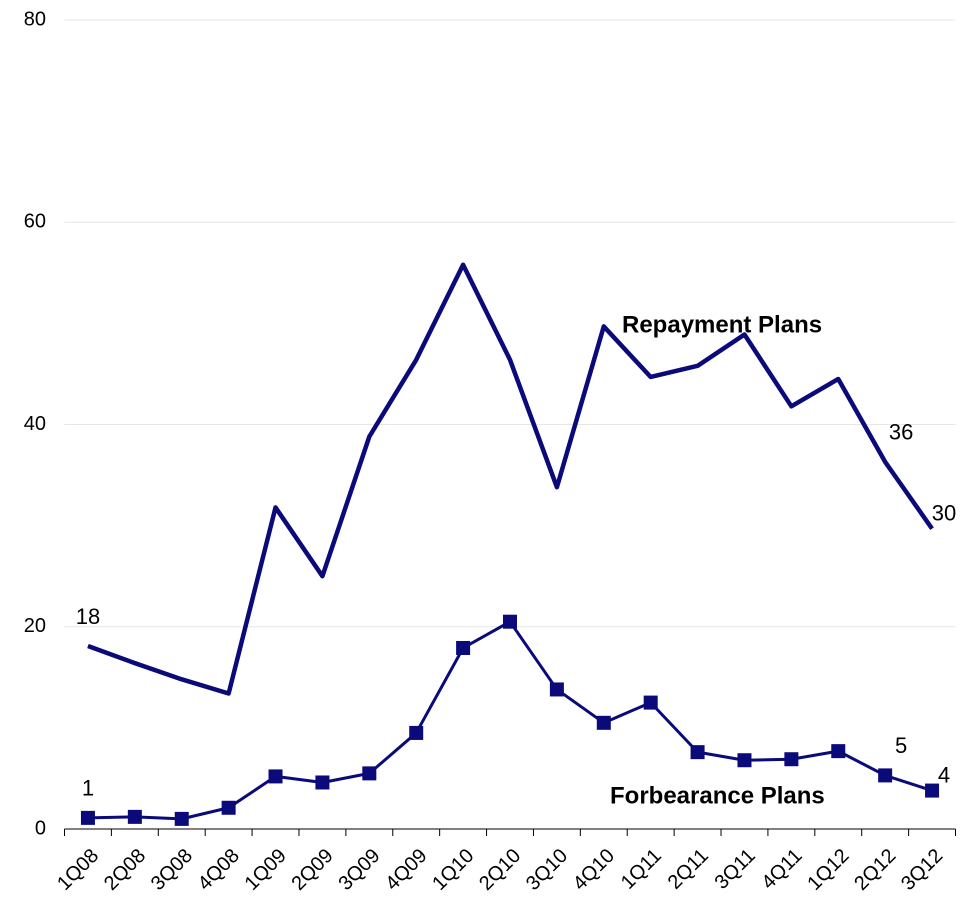 The width and height of the screenshot is (978, 901). Describe the element at coordinates (500, 870) in the screenshot. I see `x-tick-label: 2Q10` at that location.